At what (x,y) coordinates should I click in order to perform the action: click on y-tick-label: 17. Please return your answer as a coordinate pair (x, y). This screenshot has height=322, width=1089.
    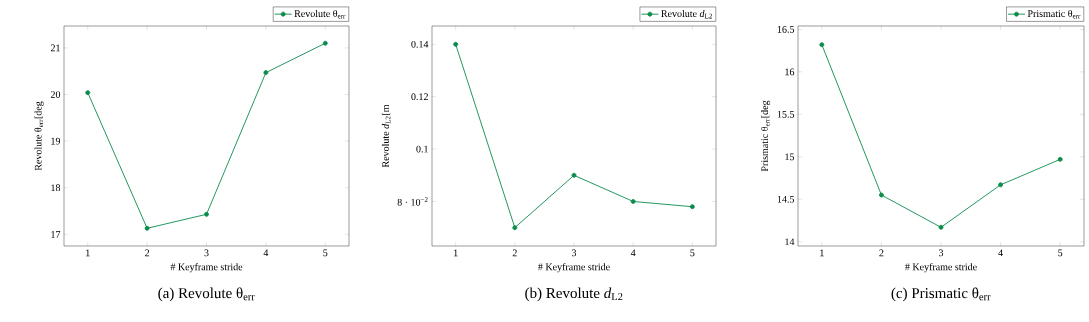
    Looking at the image, I should click on (56, 234).